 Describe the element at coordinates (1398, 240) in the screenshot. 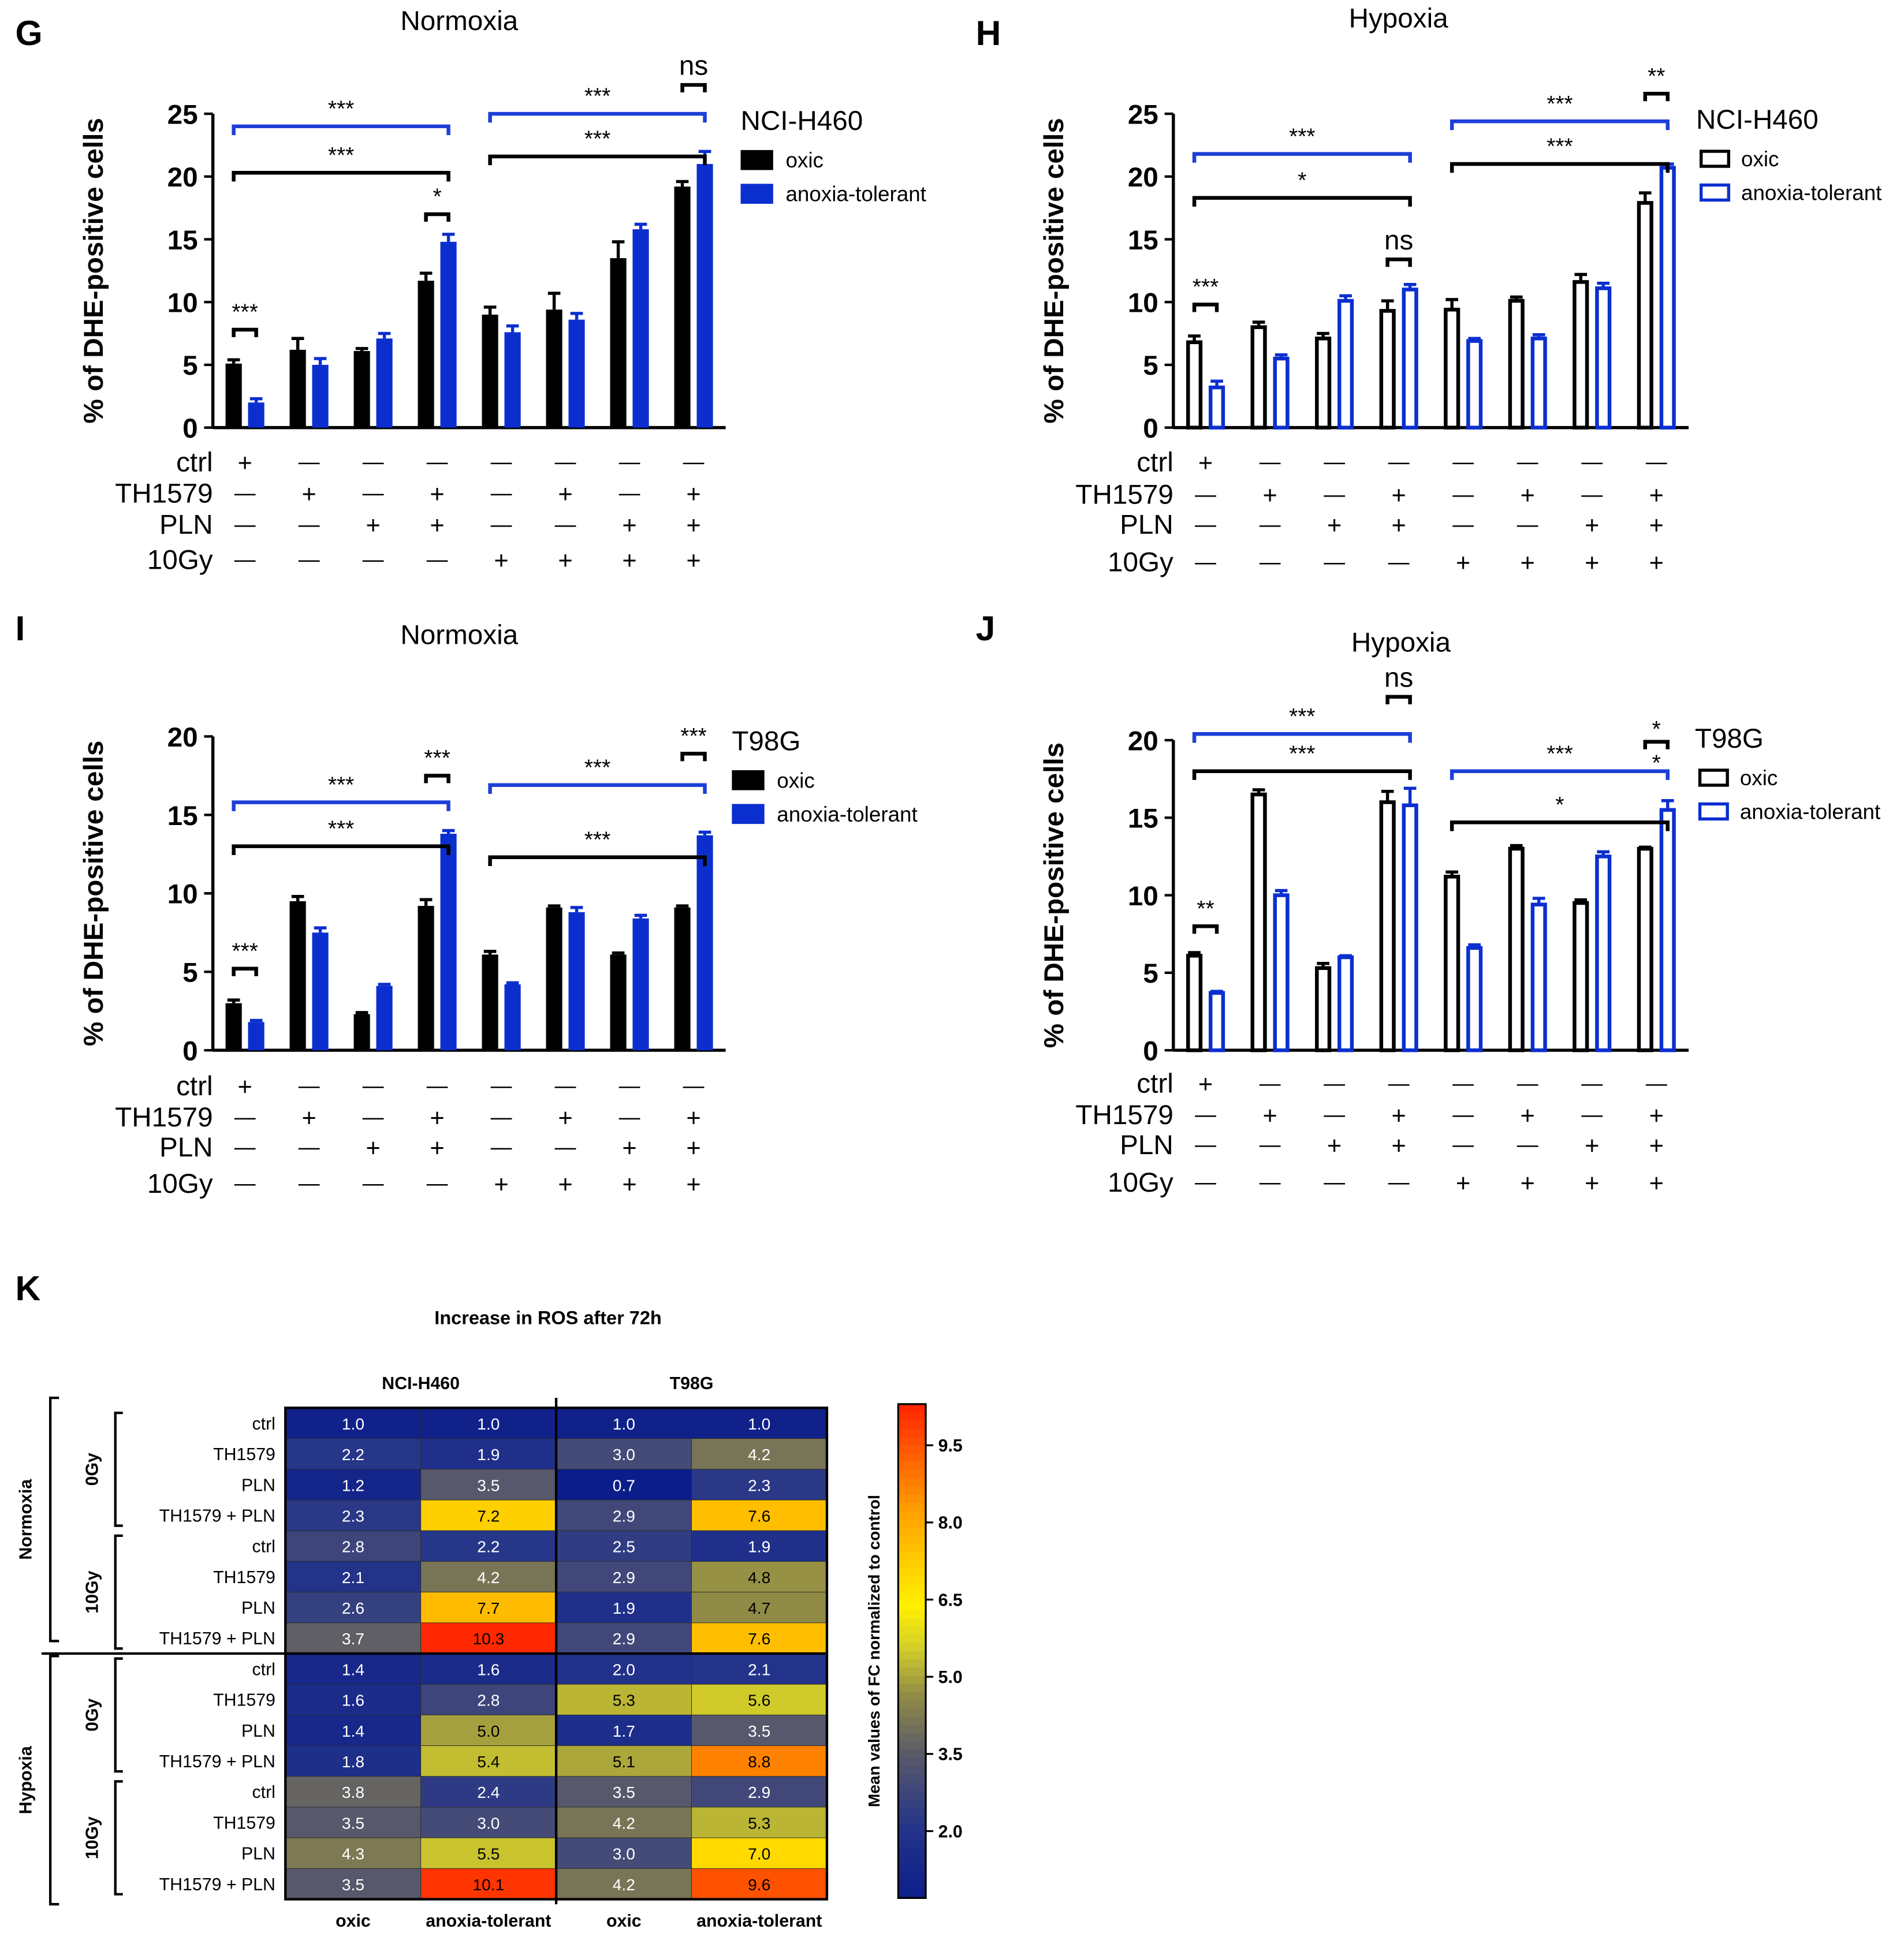

I see `significance-label: ns` at that location.